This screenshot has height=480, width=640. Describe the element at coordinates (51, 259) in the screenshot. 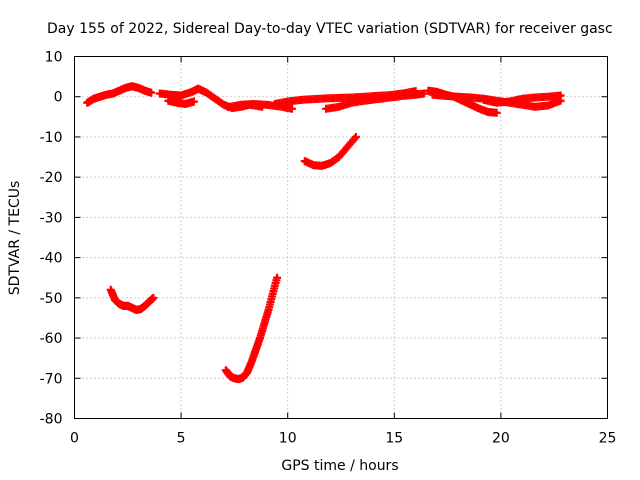

I see `y-tick-label: -40` at that location.